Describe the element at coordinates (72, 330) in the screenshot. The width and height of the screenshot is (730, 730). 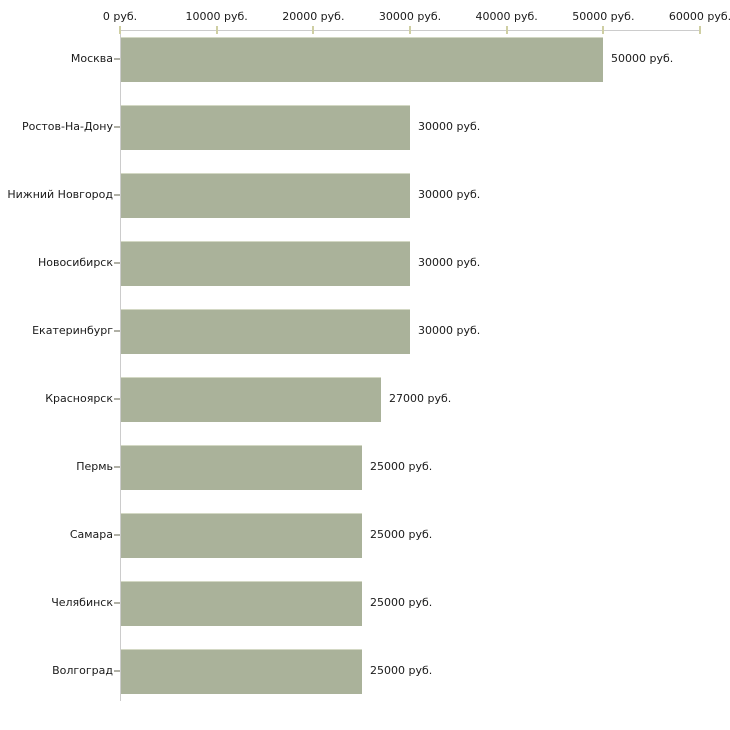
I see `category-label: Екатеринбург` at that location.